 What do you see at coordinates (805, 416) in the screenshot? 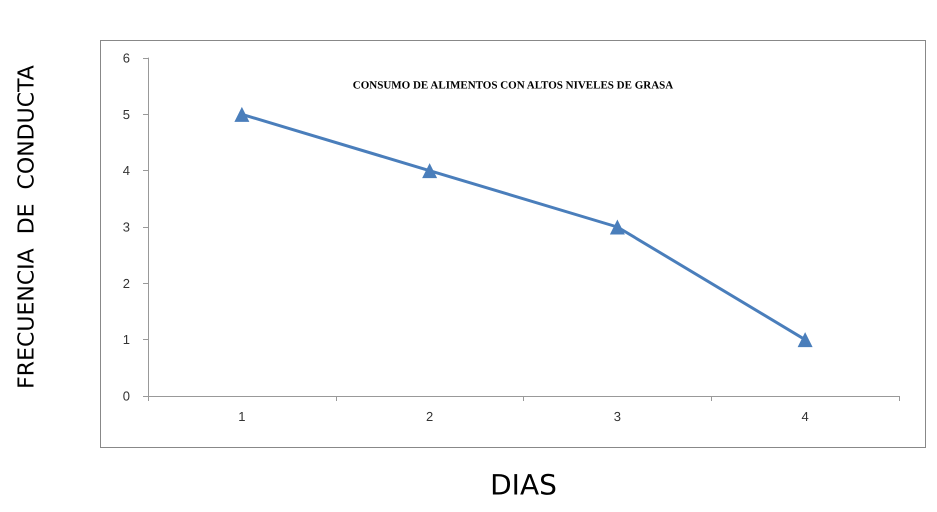
I see `x-tick-label: 4` at bounding box center [805, 416].